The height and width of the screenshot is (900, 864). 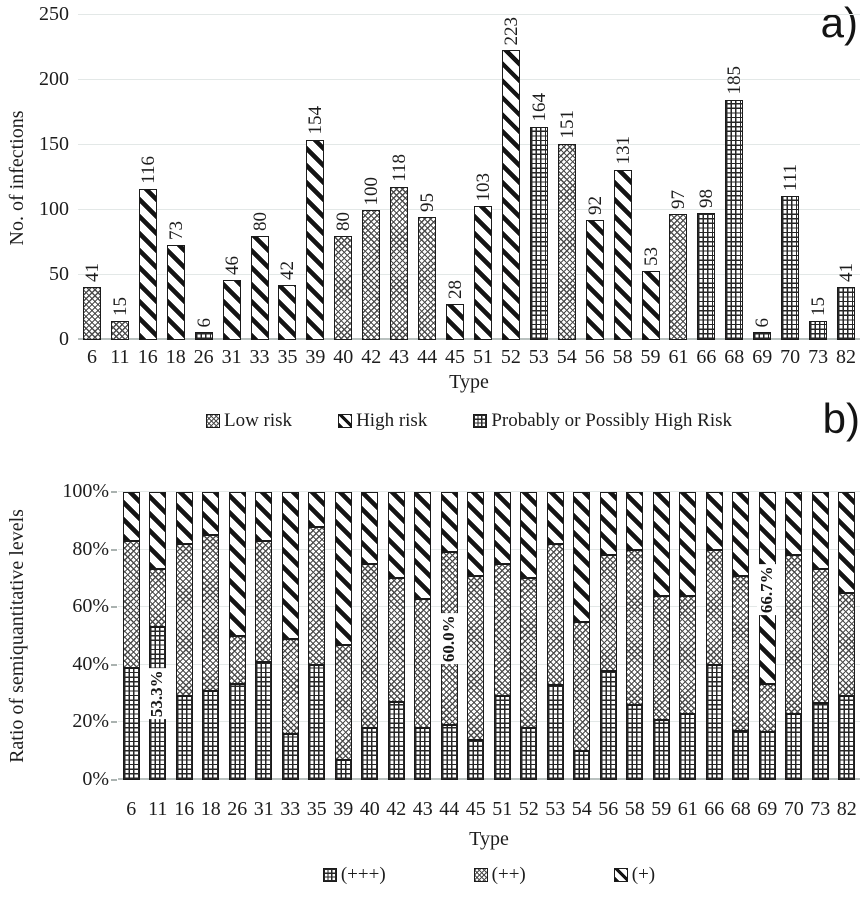 What do you see at coordinates (818, 357) in the screenshot?
I see `x-tick-label: 73` at bounding box center [818, 357].